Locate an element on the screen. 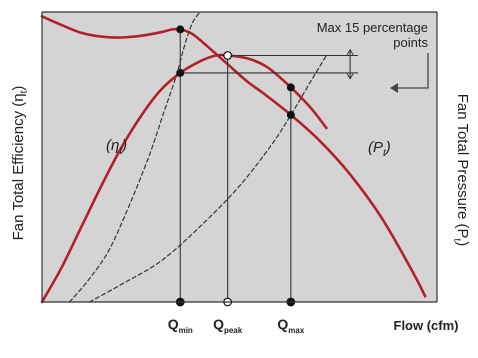  annotation-line-1: Max 15 percentage is located at coordinates (372, 27).